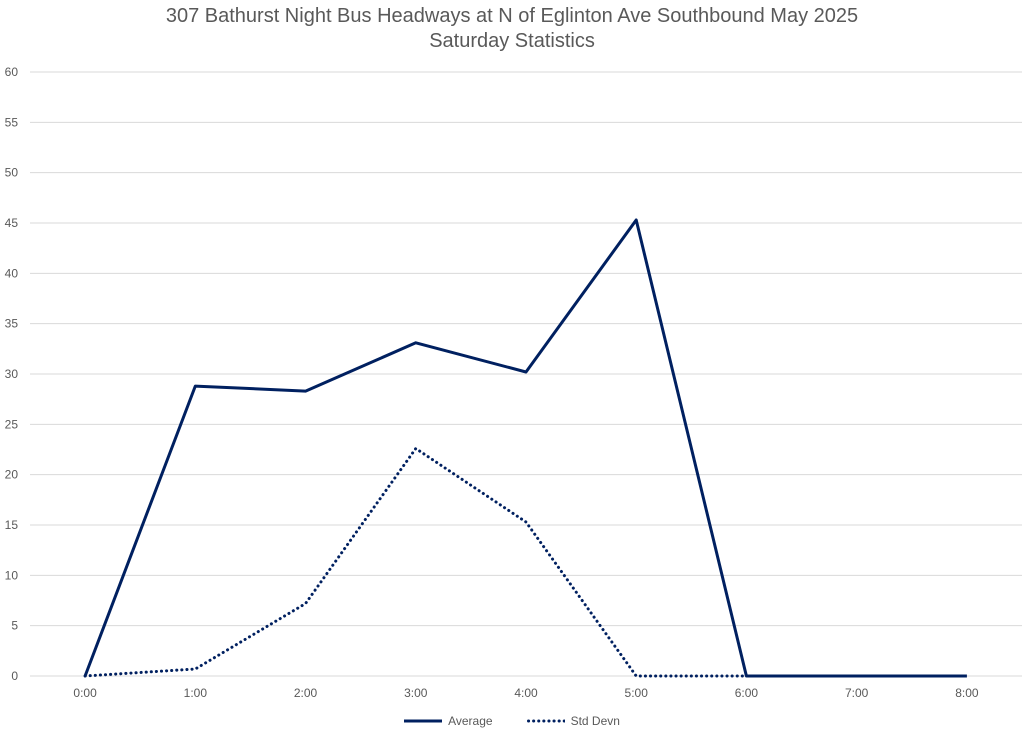 The image size is (1024, 737). Describe the element at coordinates (12, 223) in the screenshot. I see `y-tick-label: 45` at that location.